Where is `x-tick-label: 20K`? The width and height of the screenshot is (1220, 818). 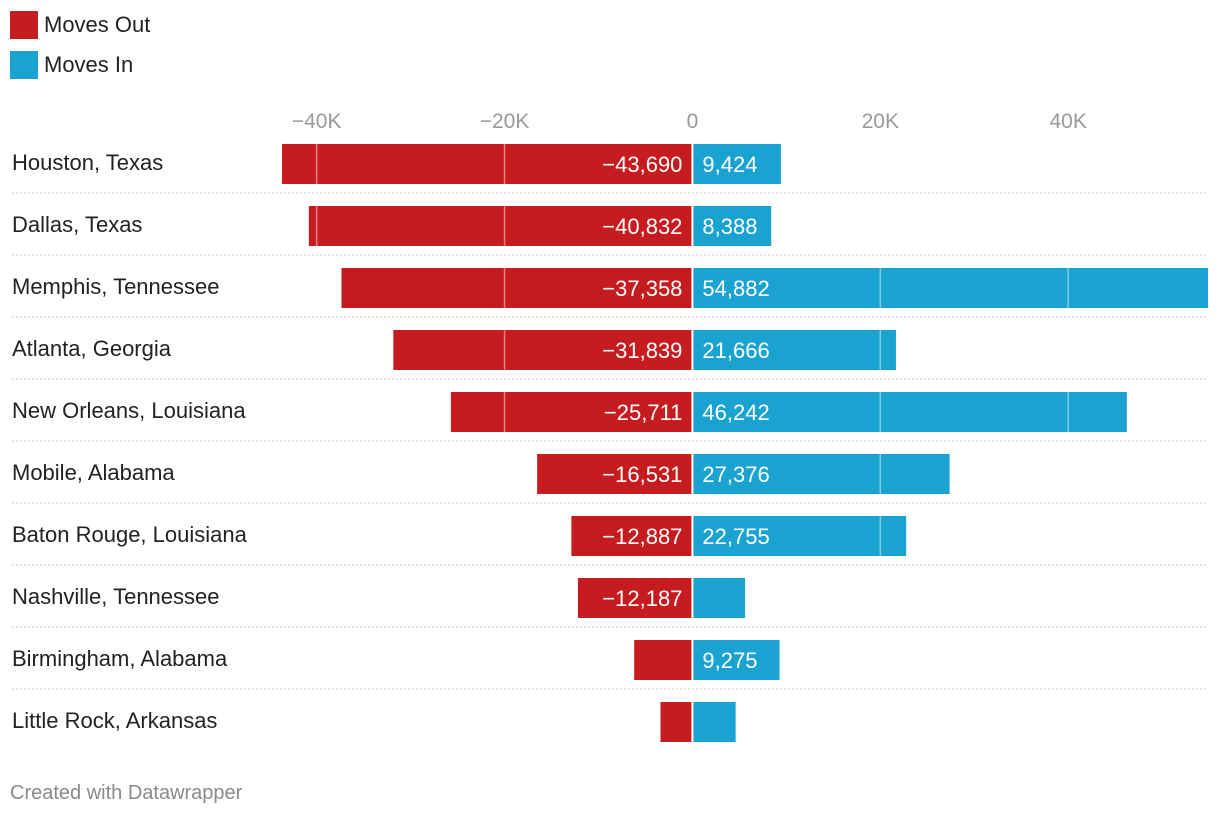
x-tick-label: 20K is located at coordinates (880, 121).